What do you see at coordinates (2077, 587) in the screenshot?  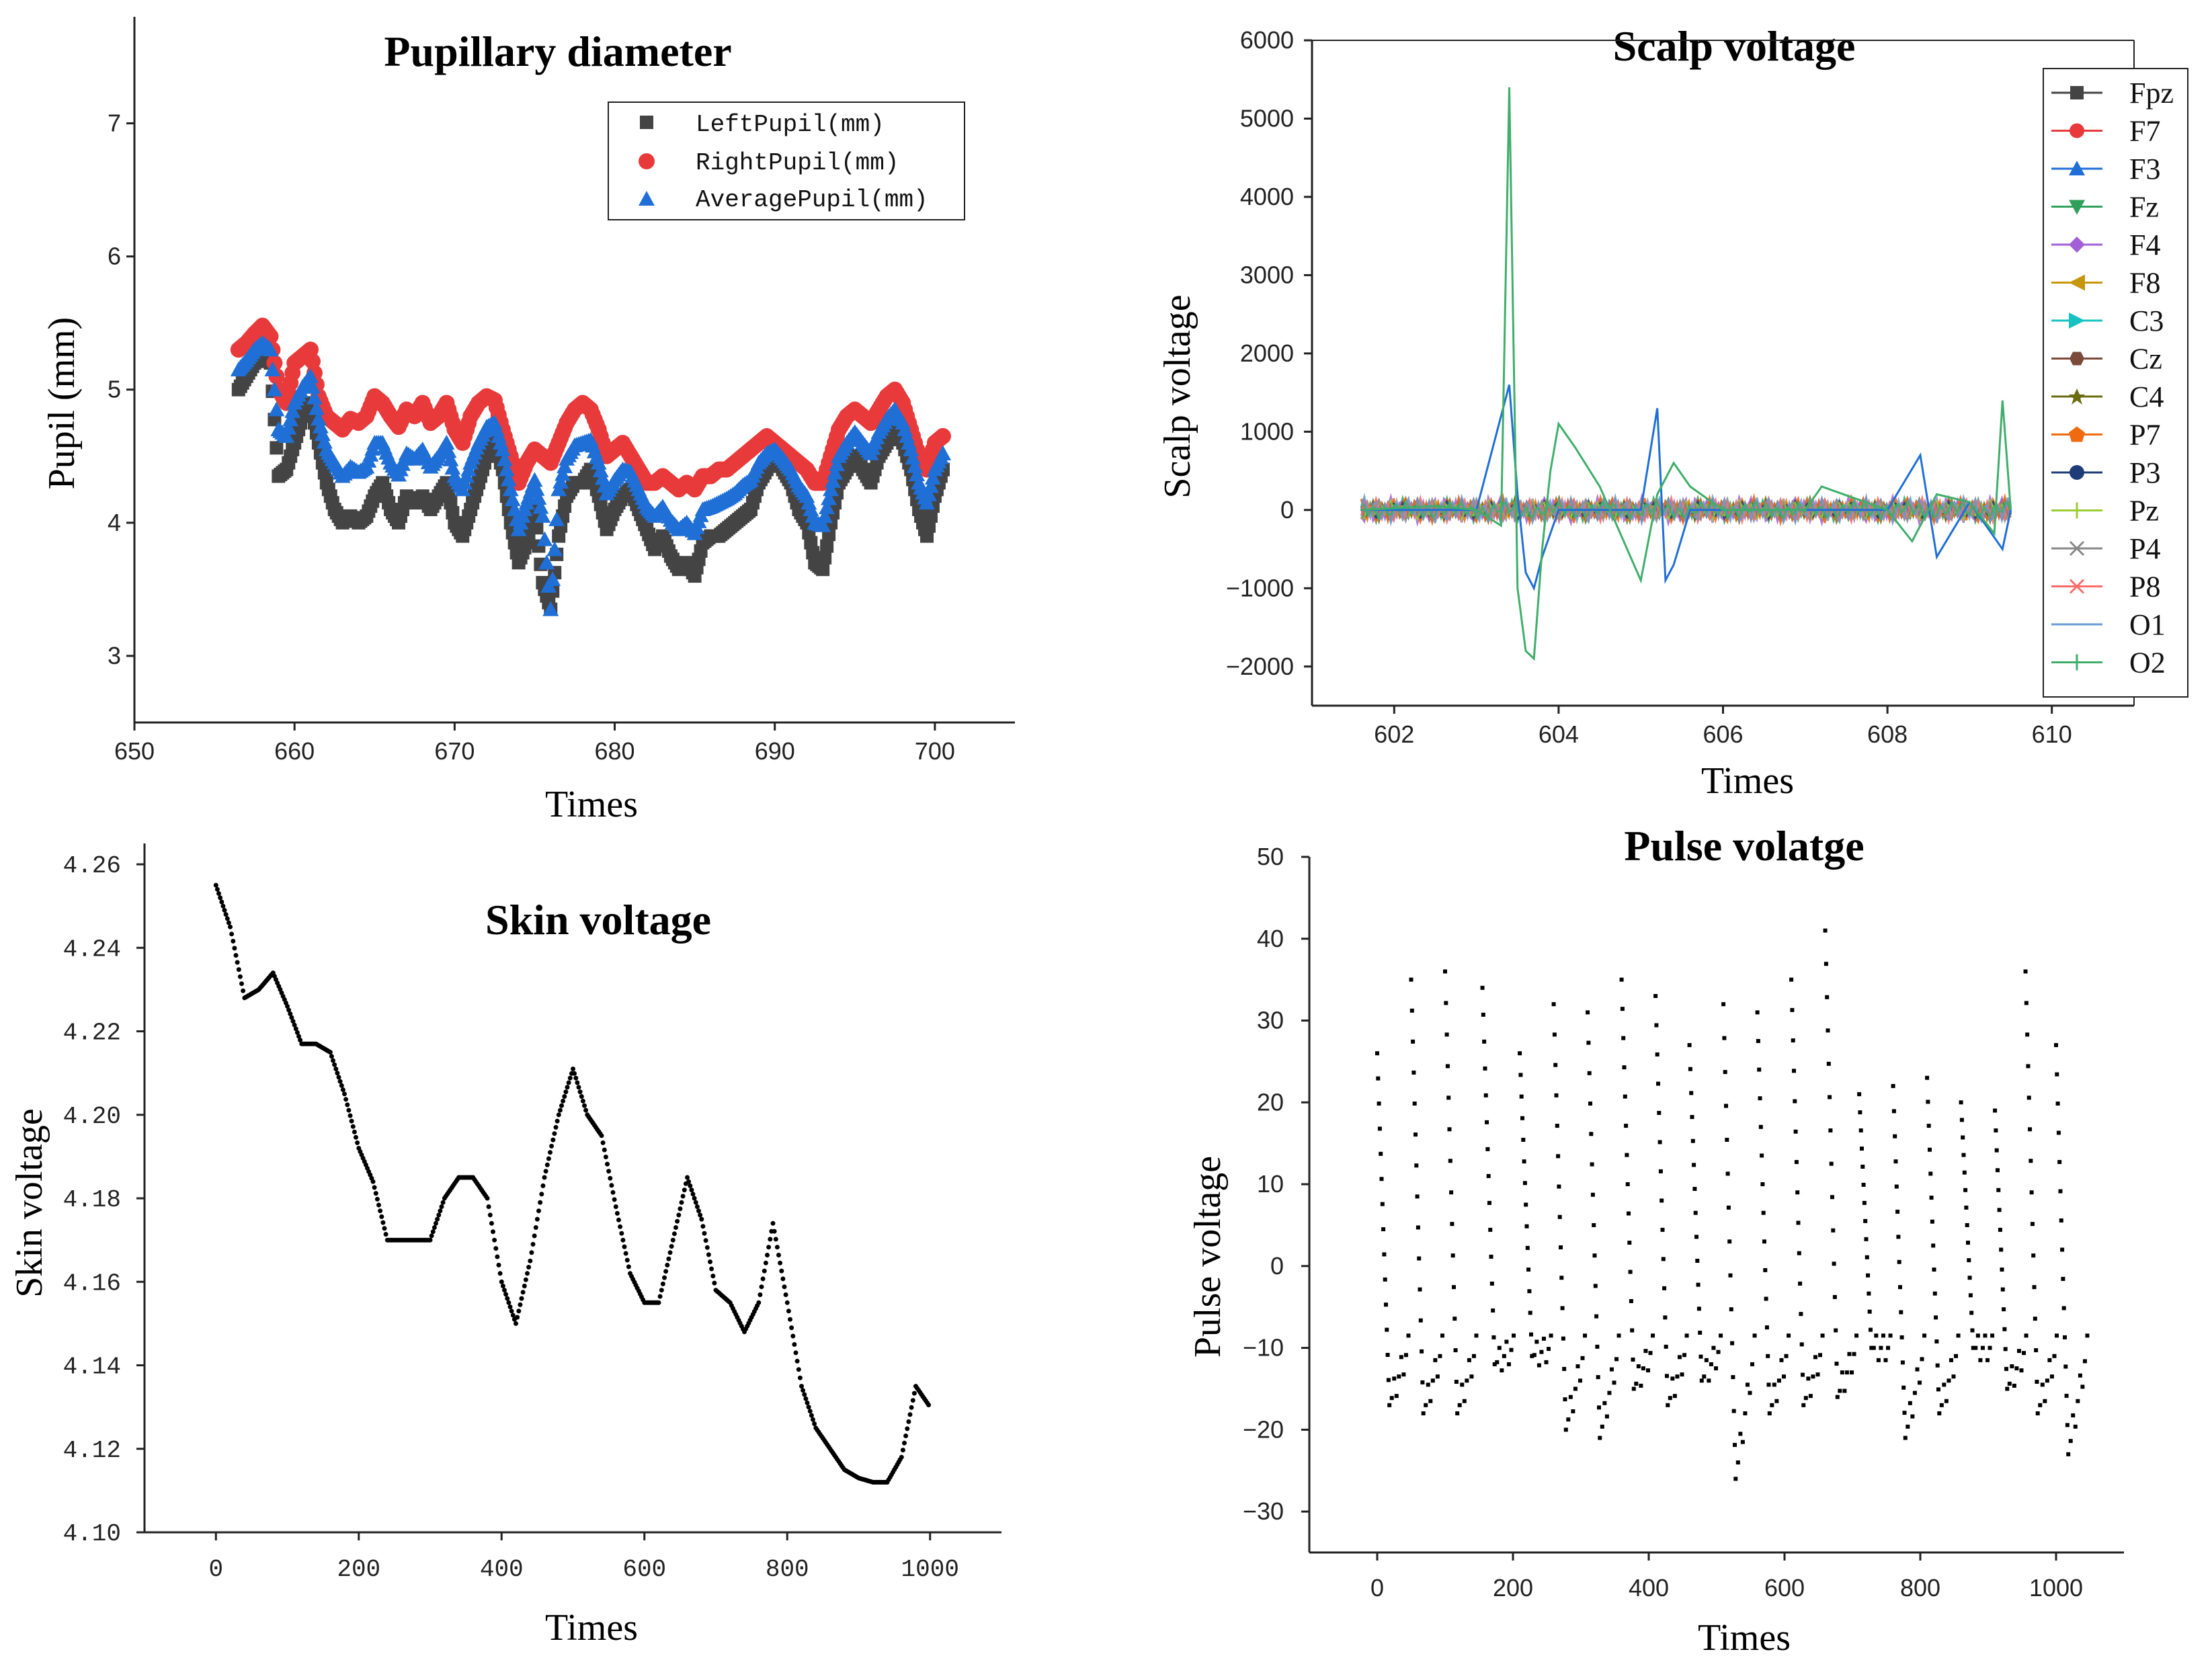 I see `scalp-legend-marker-P8` at bounding box center [2077, 587].